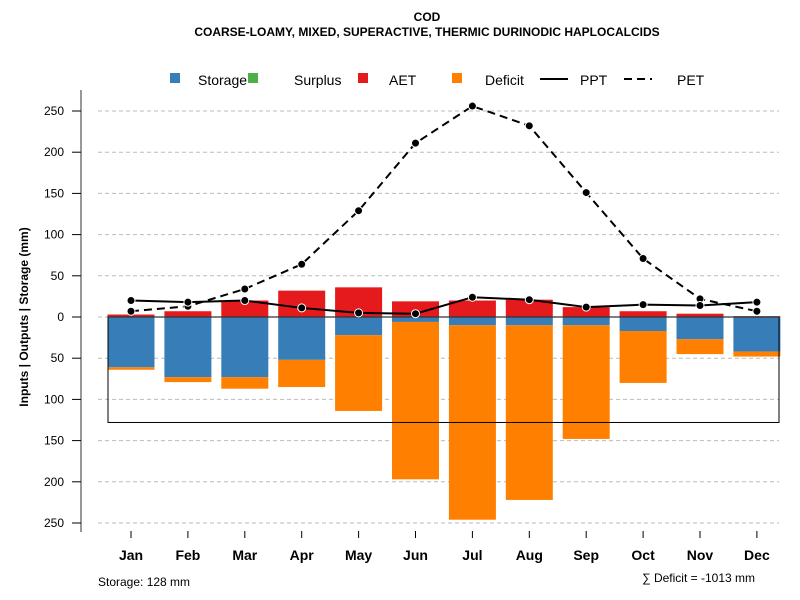 This screenshot has width=800, height=600. Describe the element at coordinates (757, 555) in the screenshot. I see `x-tick-label: Dec` at that location.